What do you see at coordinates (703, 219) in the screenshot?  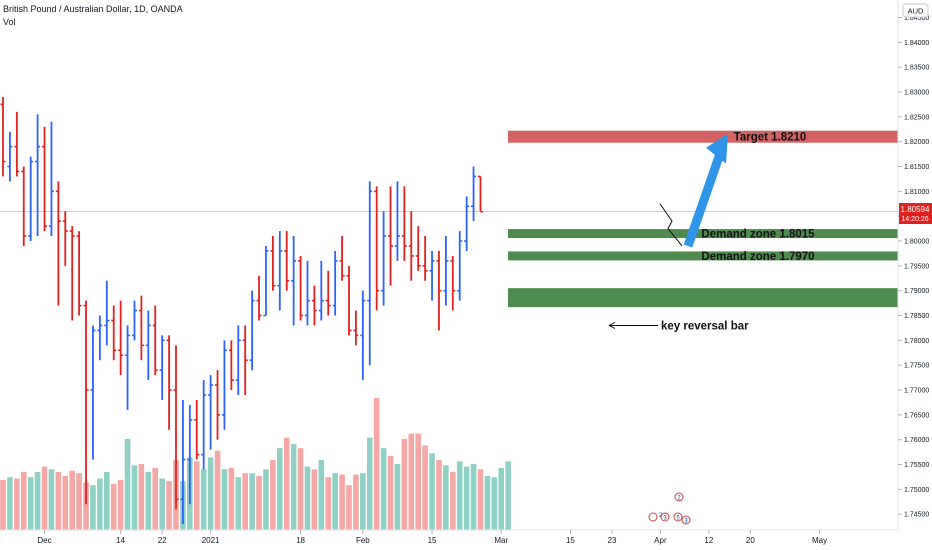 I see `zones` at bounding box center [703, 219].